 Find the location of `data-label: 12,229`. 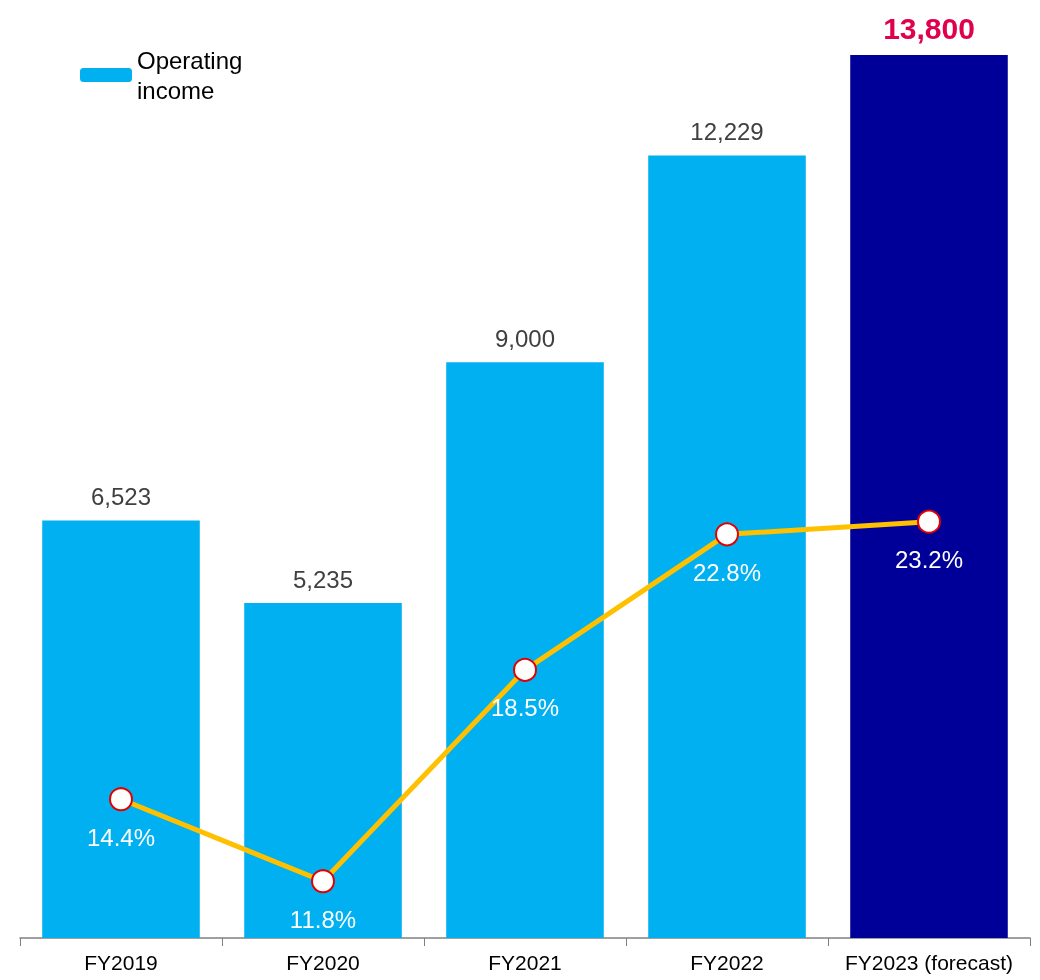

data-label: 12,229 is located at coordinates (727, 132).